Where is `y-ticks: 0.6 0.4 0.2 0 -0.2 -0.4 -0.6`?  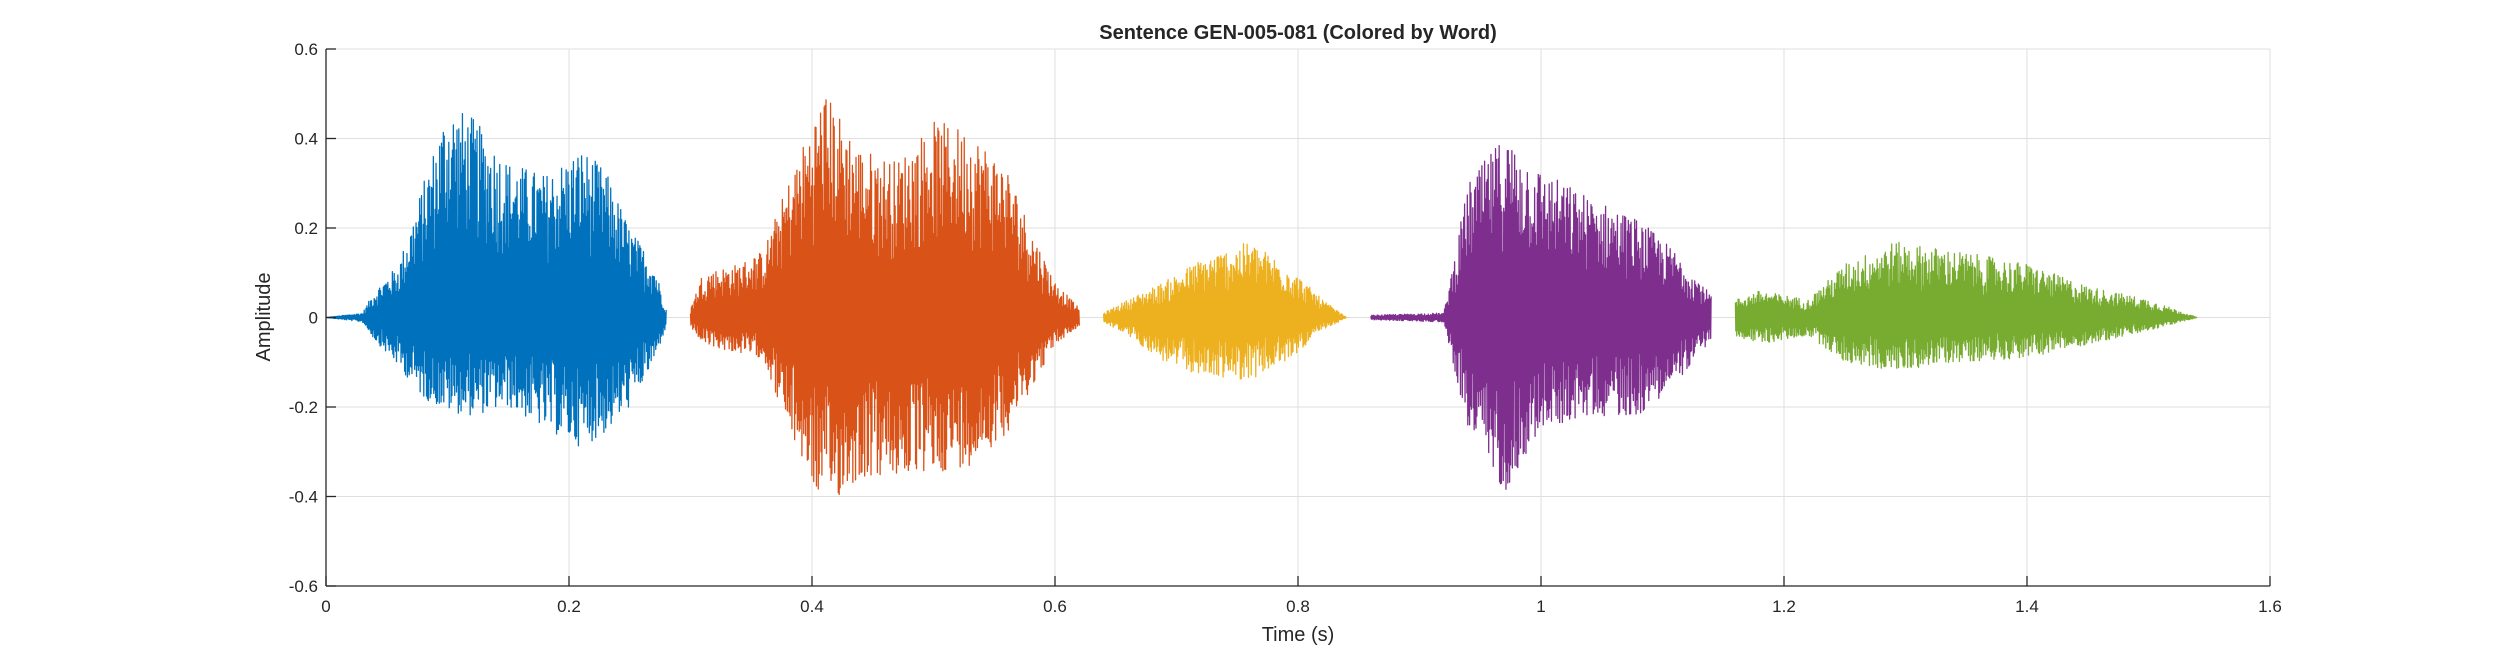 y-ticks: 0.6 0.4 0.2 0 -0.2 -0.4 -0.6 is located at coordinates (312, 318).